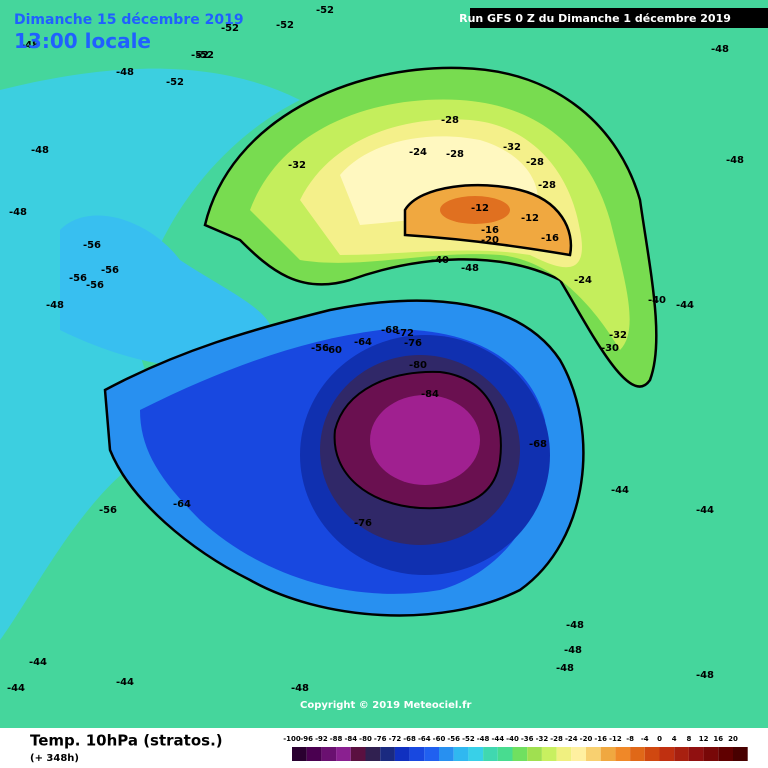 The width and height of the screenshot is (768, 768). Describe the element at coordinates (385, 705) in the screenshot. I see `copyright: Copyright © 2019 Meteociel.fr` at that location.